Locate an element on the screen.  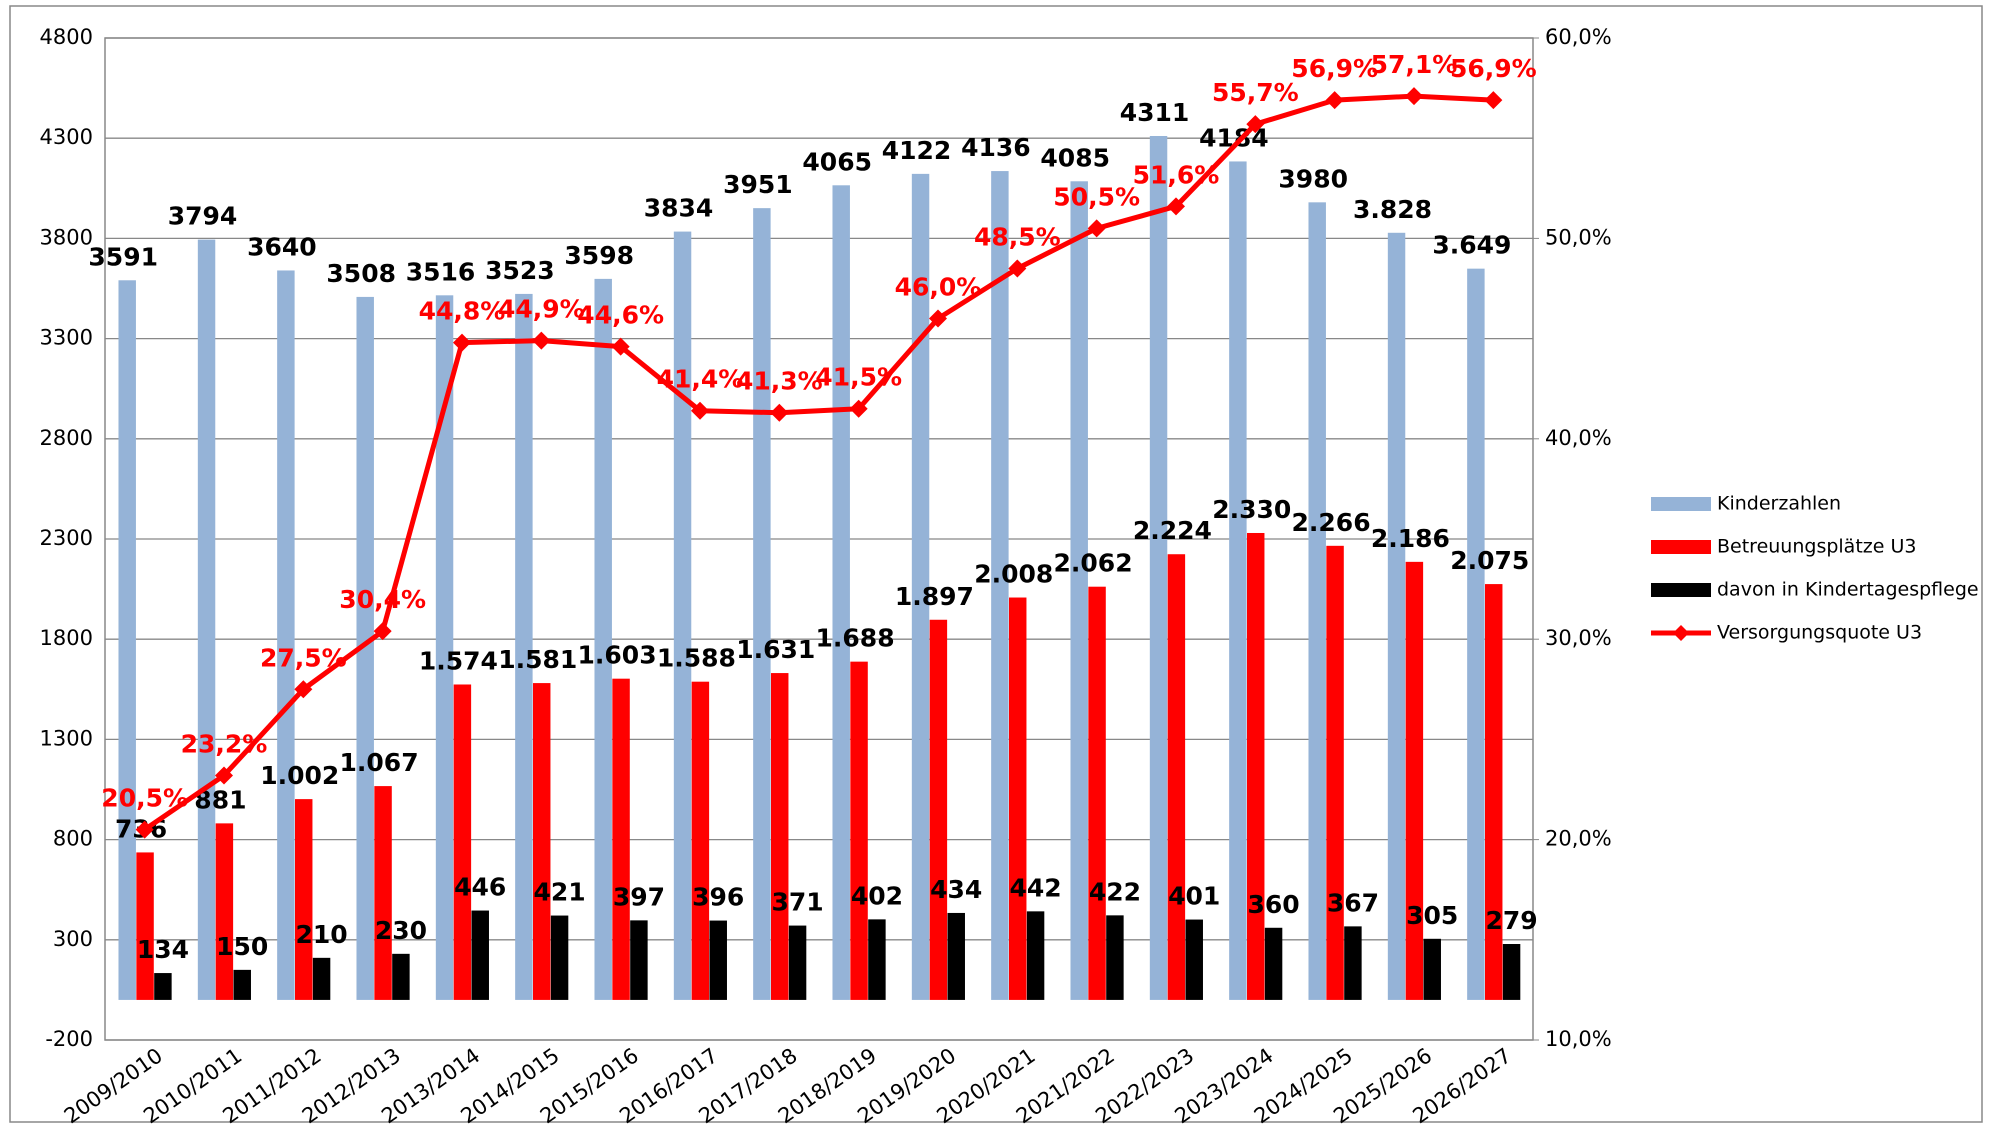
y2-tick-label: 40,0% is located at coordinates (1578, 438).